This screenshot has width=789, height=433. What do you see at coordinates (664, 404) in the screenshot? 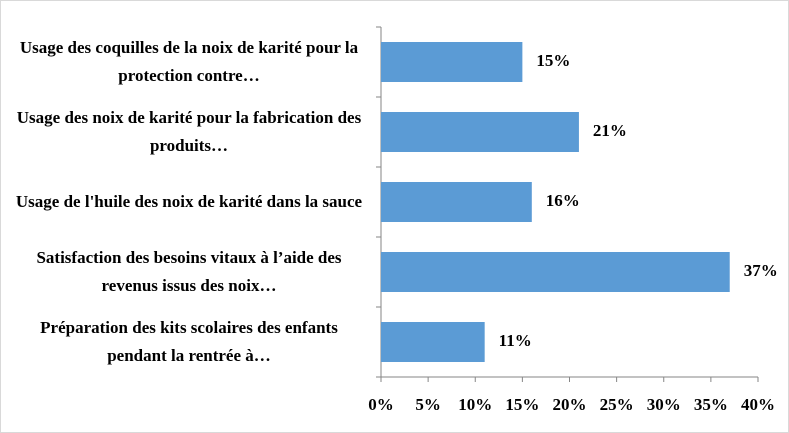
I see `x-tick-label: 30%` at bounding box center [664, 404].